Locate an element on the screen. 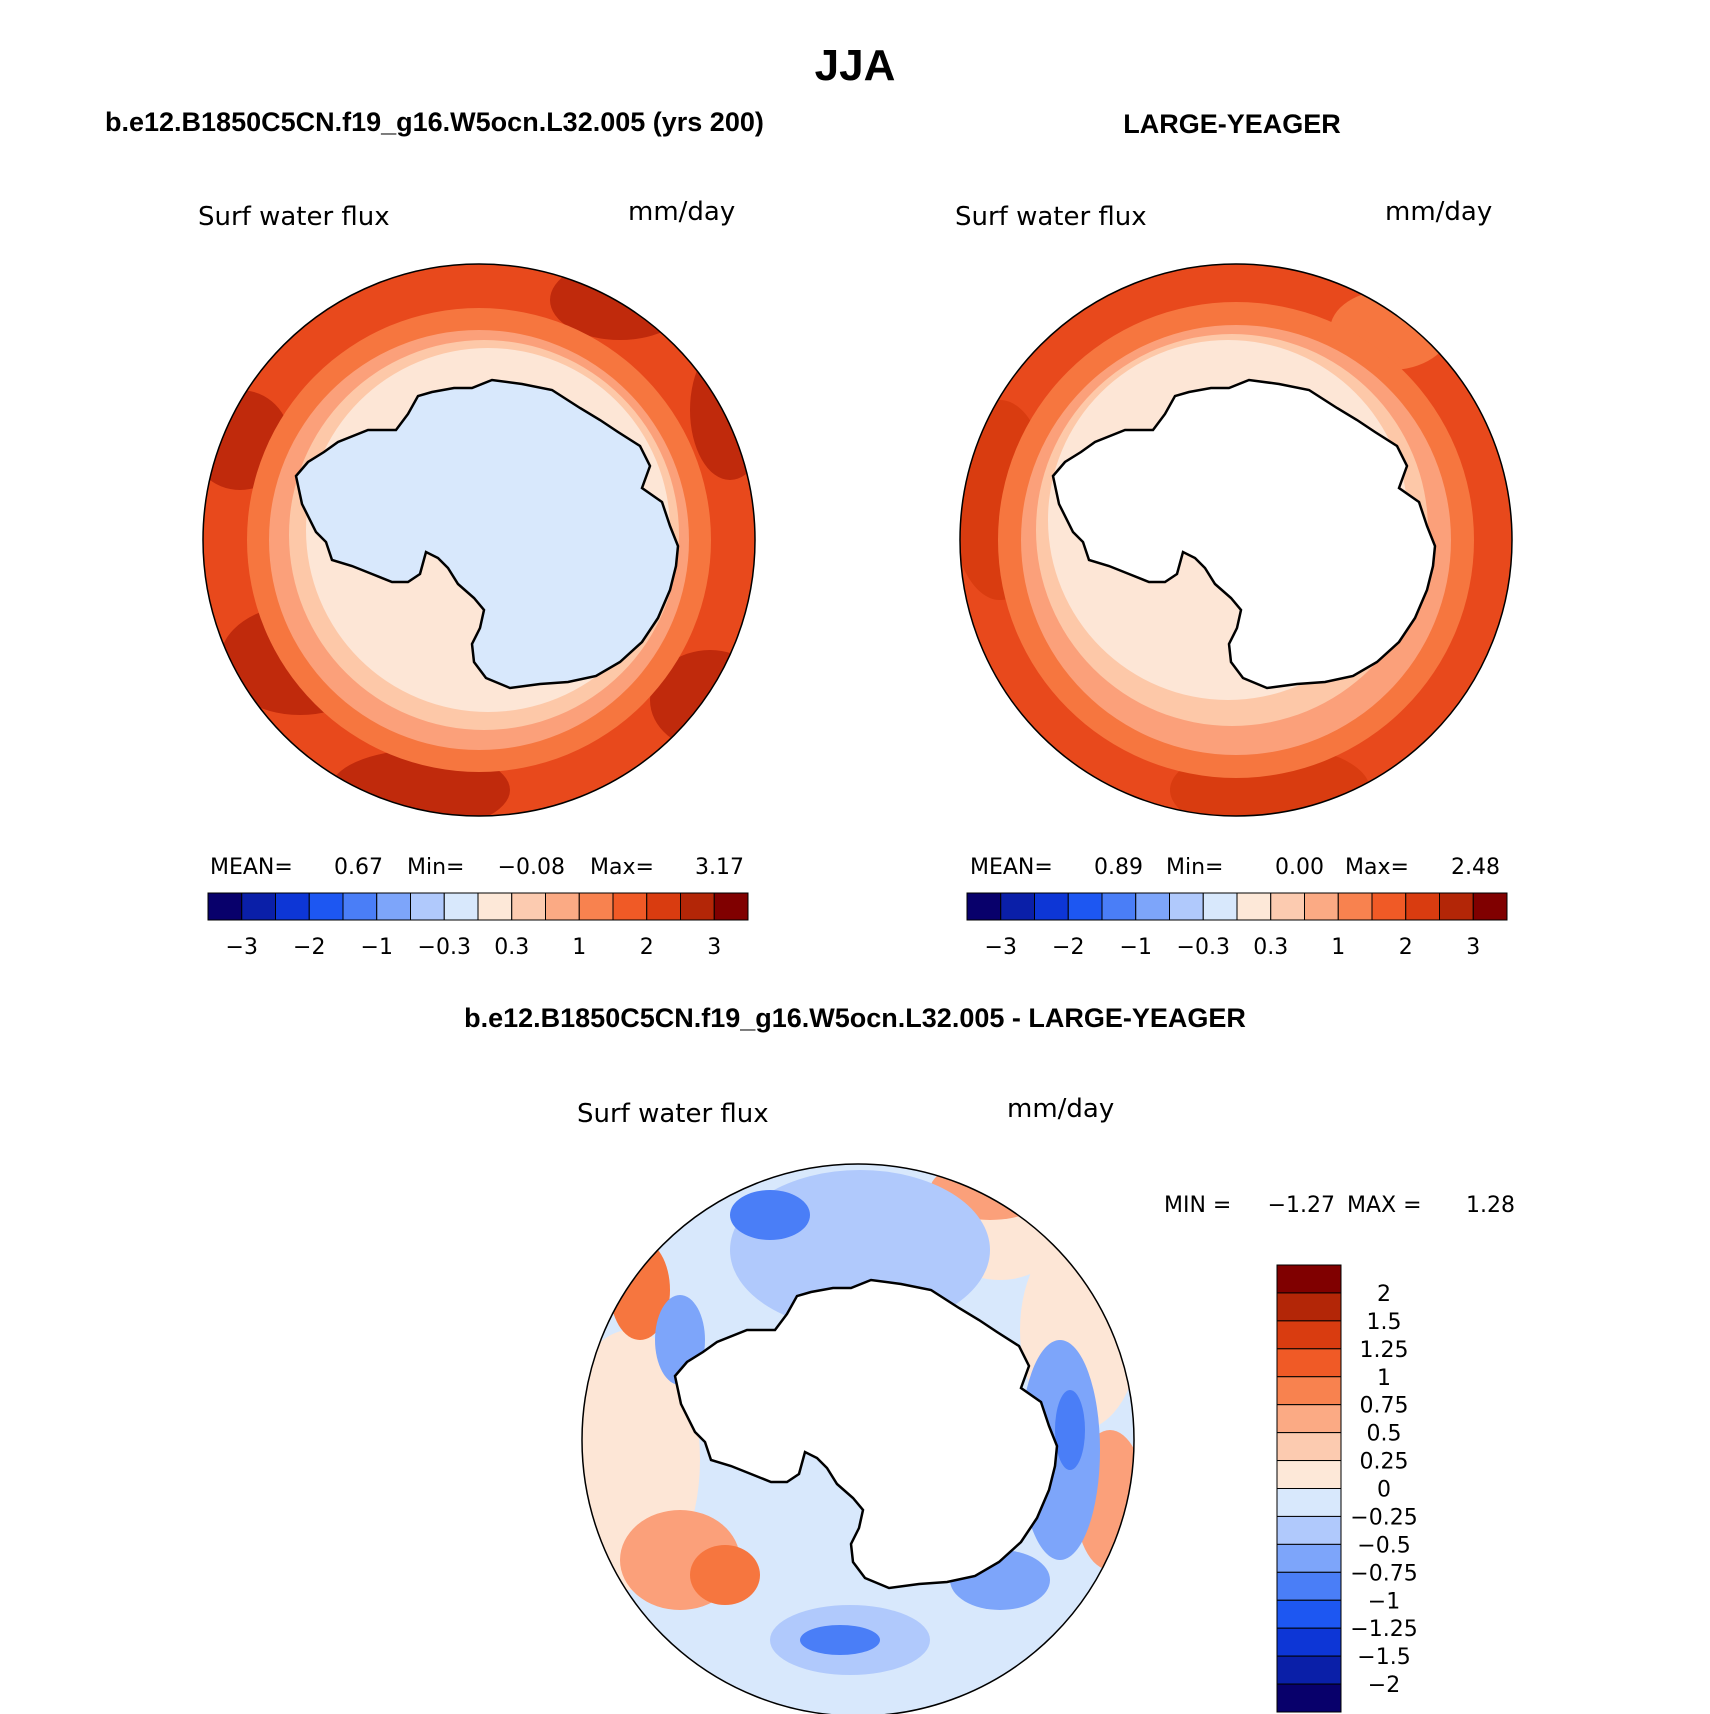 The width and height of the screenshot is (1710, 1714). panel-obs-map is located at coordinates (1236, 540).